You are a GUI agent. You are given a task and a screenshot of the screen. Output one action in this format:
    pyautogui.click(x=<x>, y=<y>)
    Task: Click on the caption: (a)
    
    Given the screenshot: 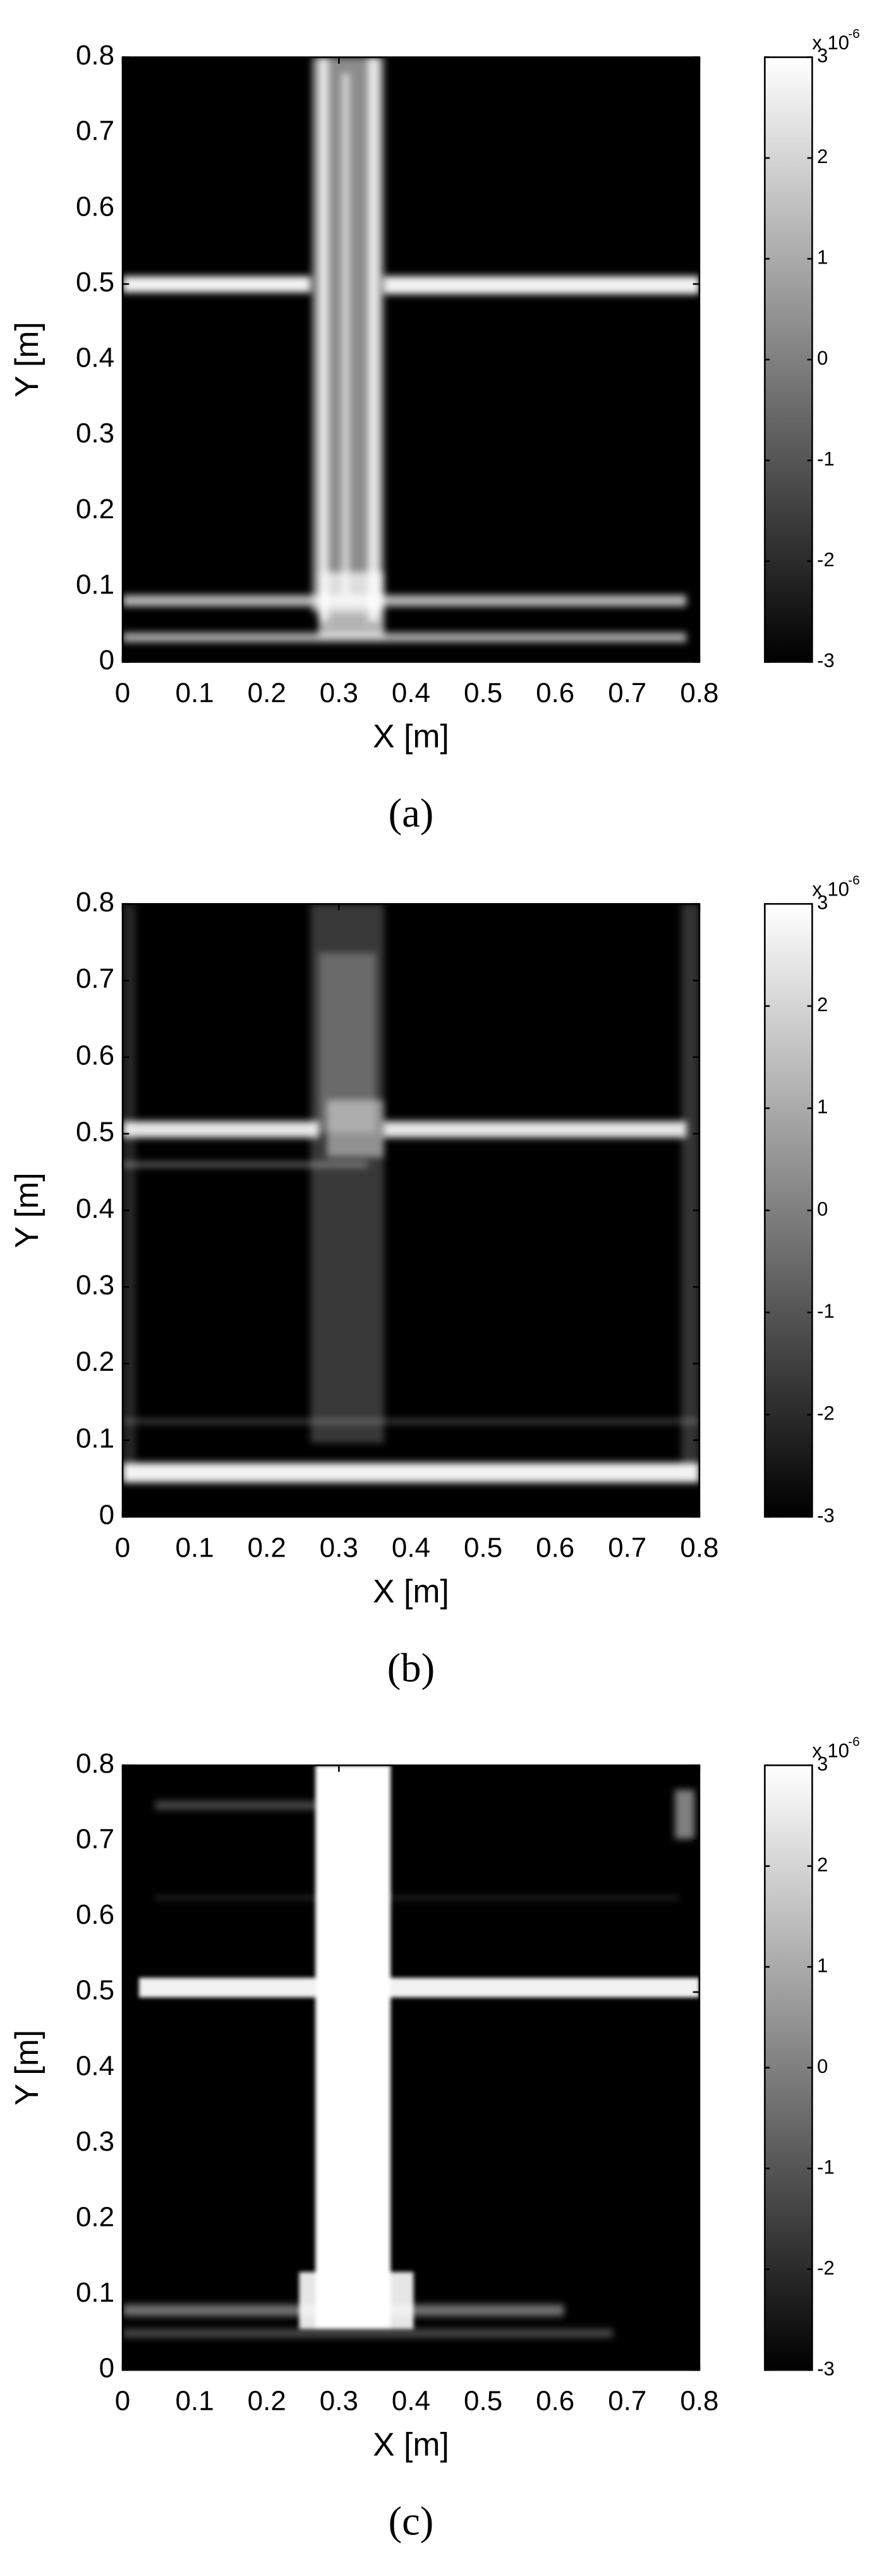 What is the action you would take?
    pyautogui.click(x=412, y=813)
    